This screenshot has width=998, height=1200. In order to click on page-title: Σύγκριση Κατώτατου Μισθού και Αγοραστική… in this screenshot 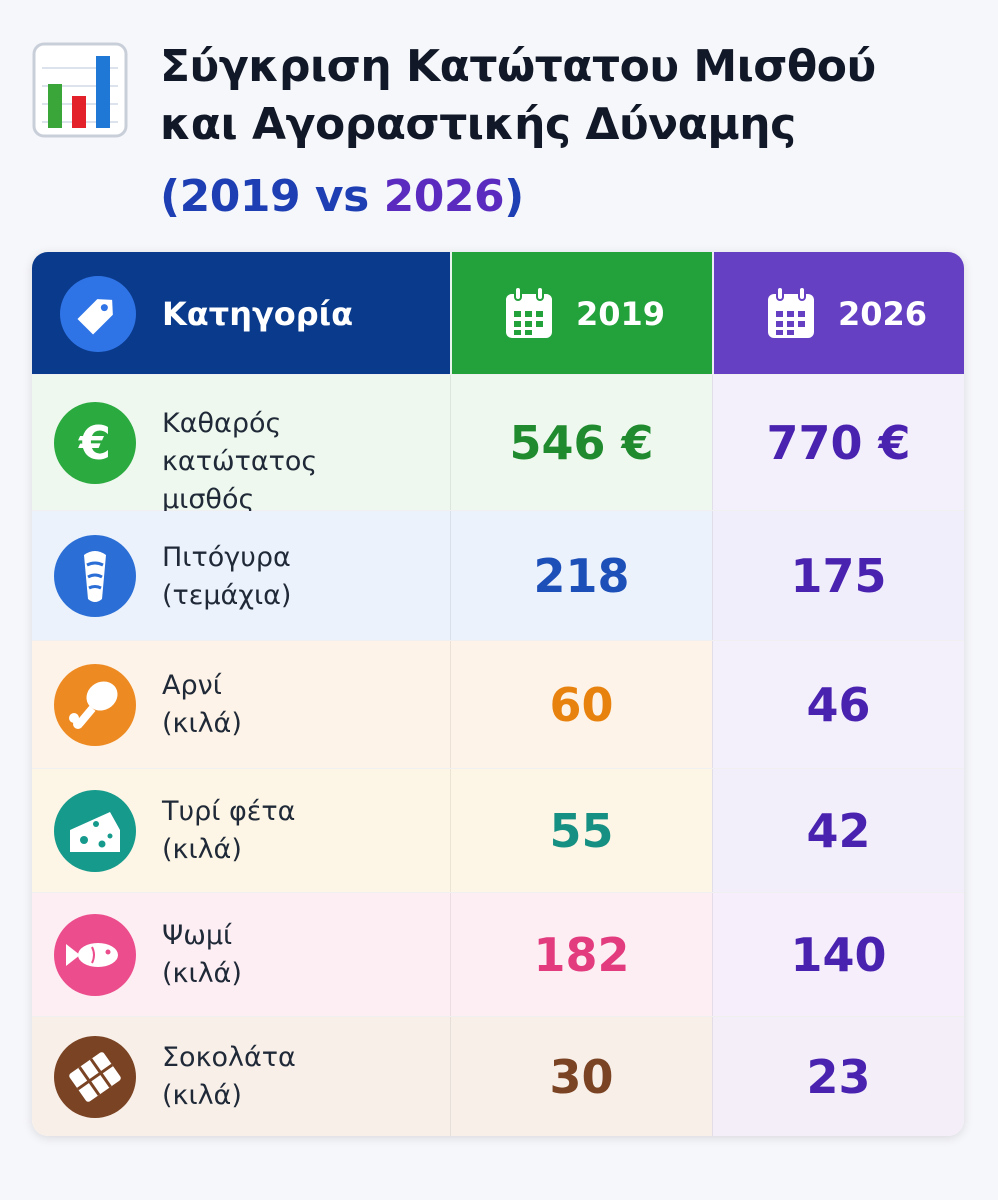, I will do `click(570, 96)`.